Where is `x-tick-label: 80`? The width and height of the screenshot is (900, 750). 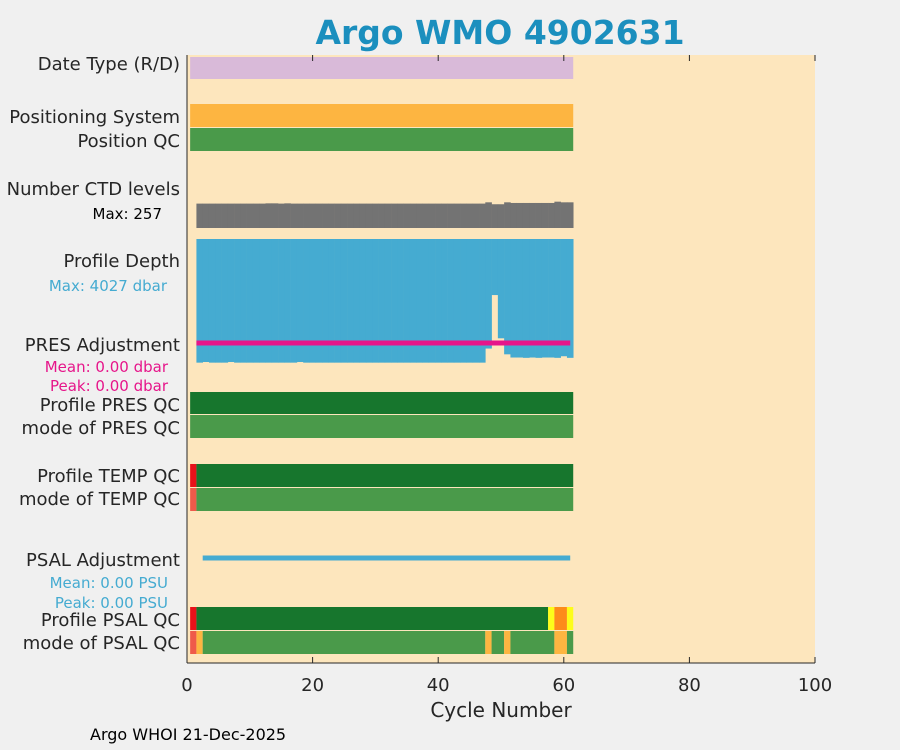 x-tick-label: 80 is located at coordinates (689, 685).